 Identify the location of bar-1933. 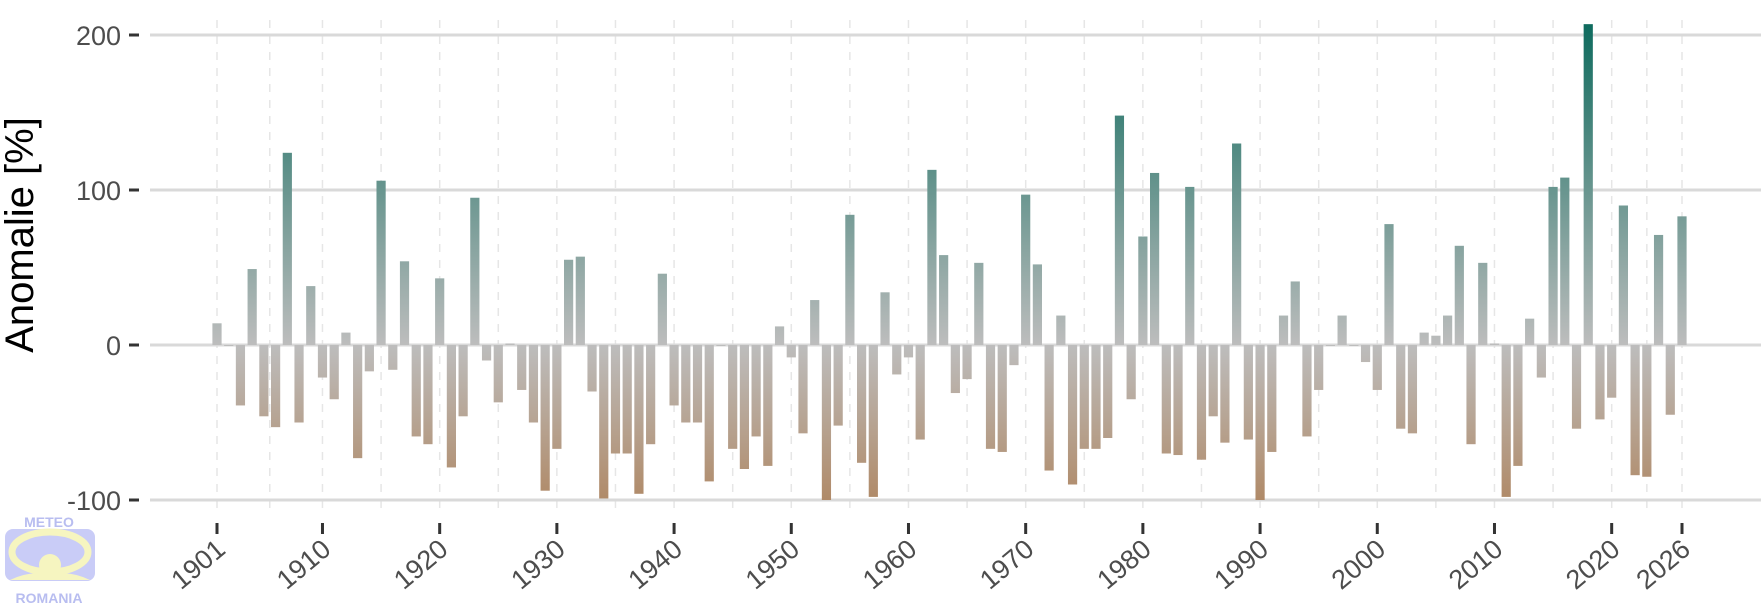
(592, 368).